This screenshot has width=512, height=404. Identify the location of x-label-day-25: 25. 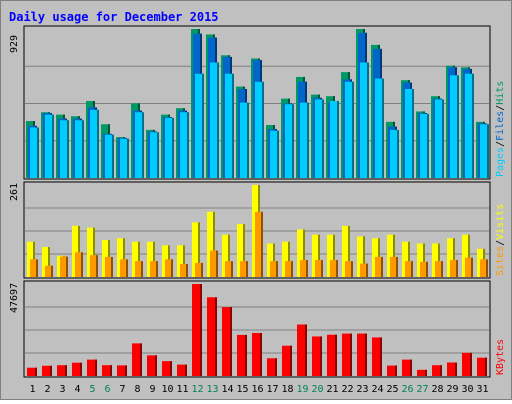
(392, 389).